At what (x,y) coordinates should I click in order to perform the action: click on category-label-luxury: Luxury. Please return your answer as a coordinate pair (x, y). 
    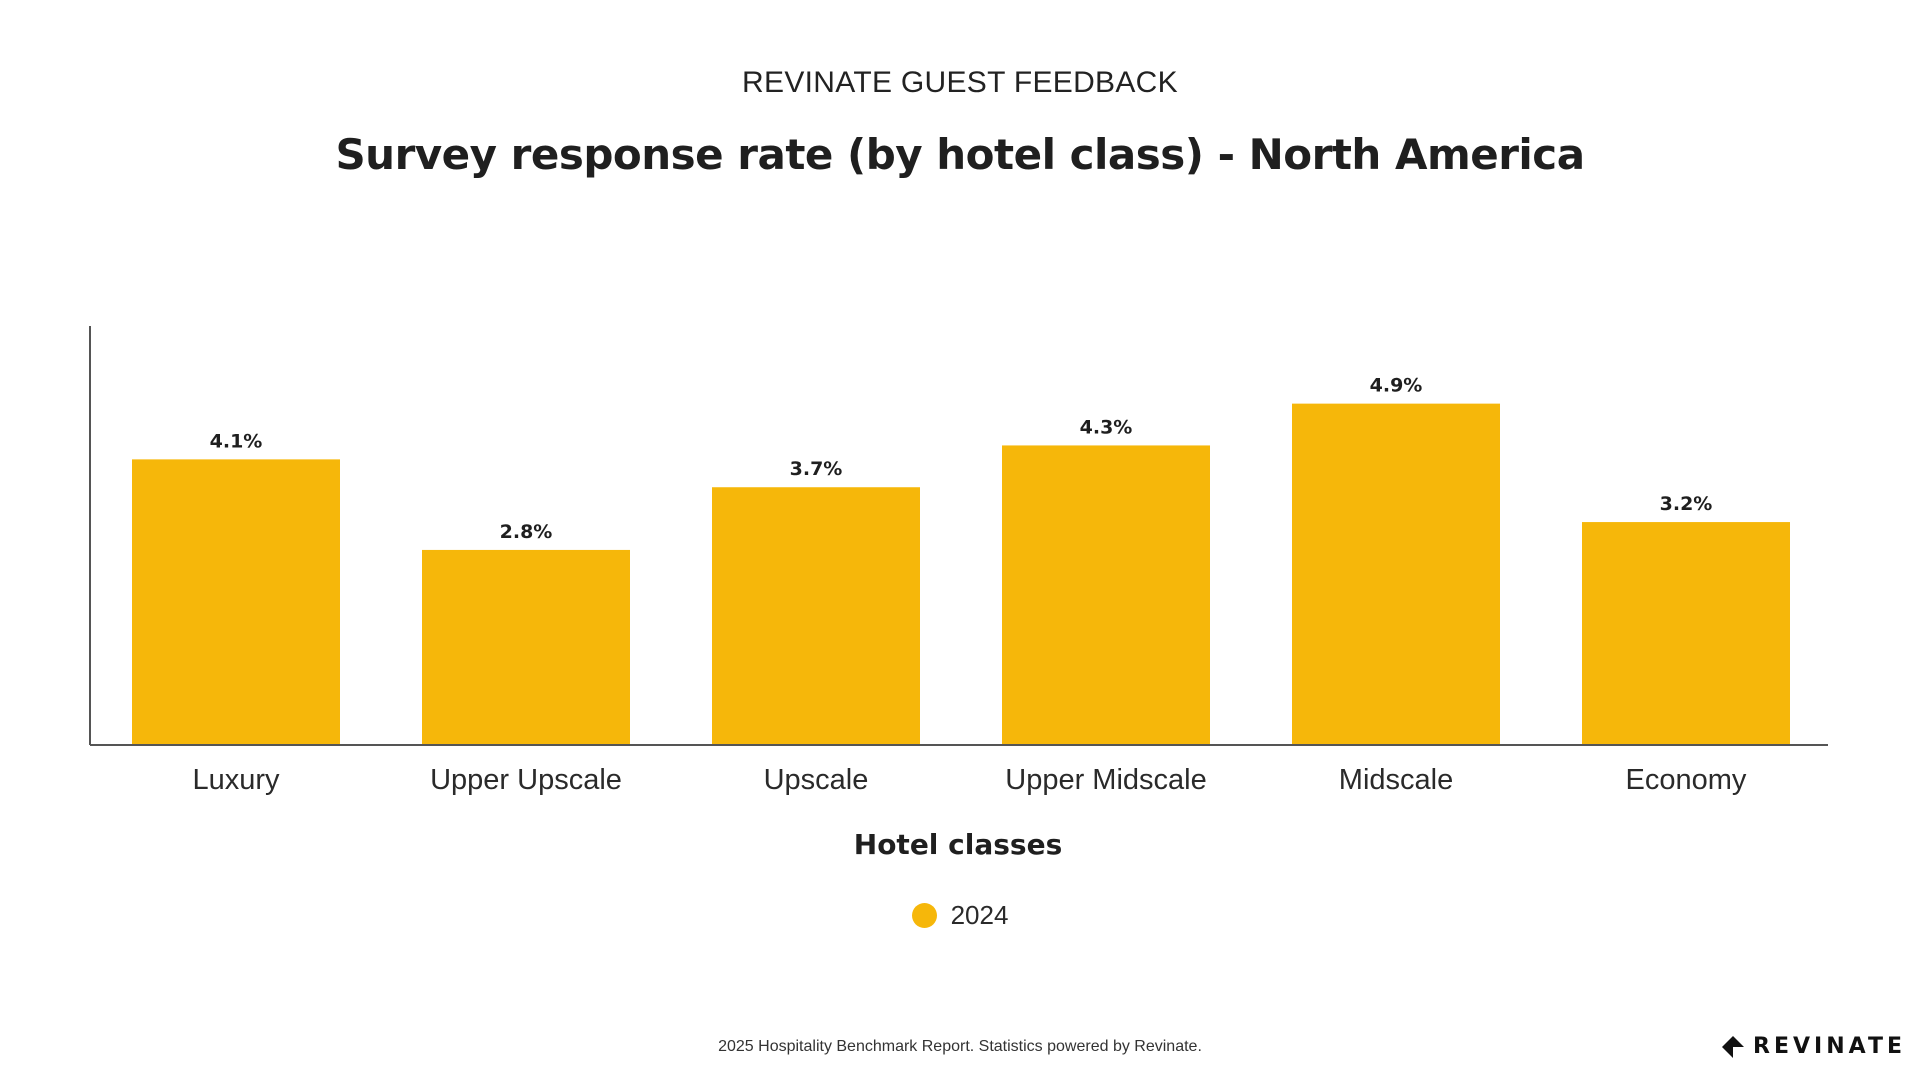
    Looking at the image, I should click on (236, 780).